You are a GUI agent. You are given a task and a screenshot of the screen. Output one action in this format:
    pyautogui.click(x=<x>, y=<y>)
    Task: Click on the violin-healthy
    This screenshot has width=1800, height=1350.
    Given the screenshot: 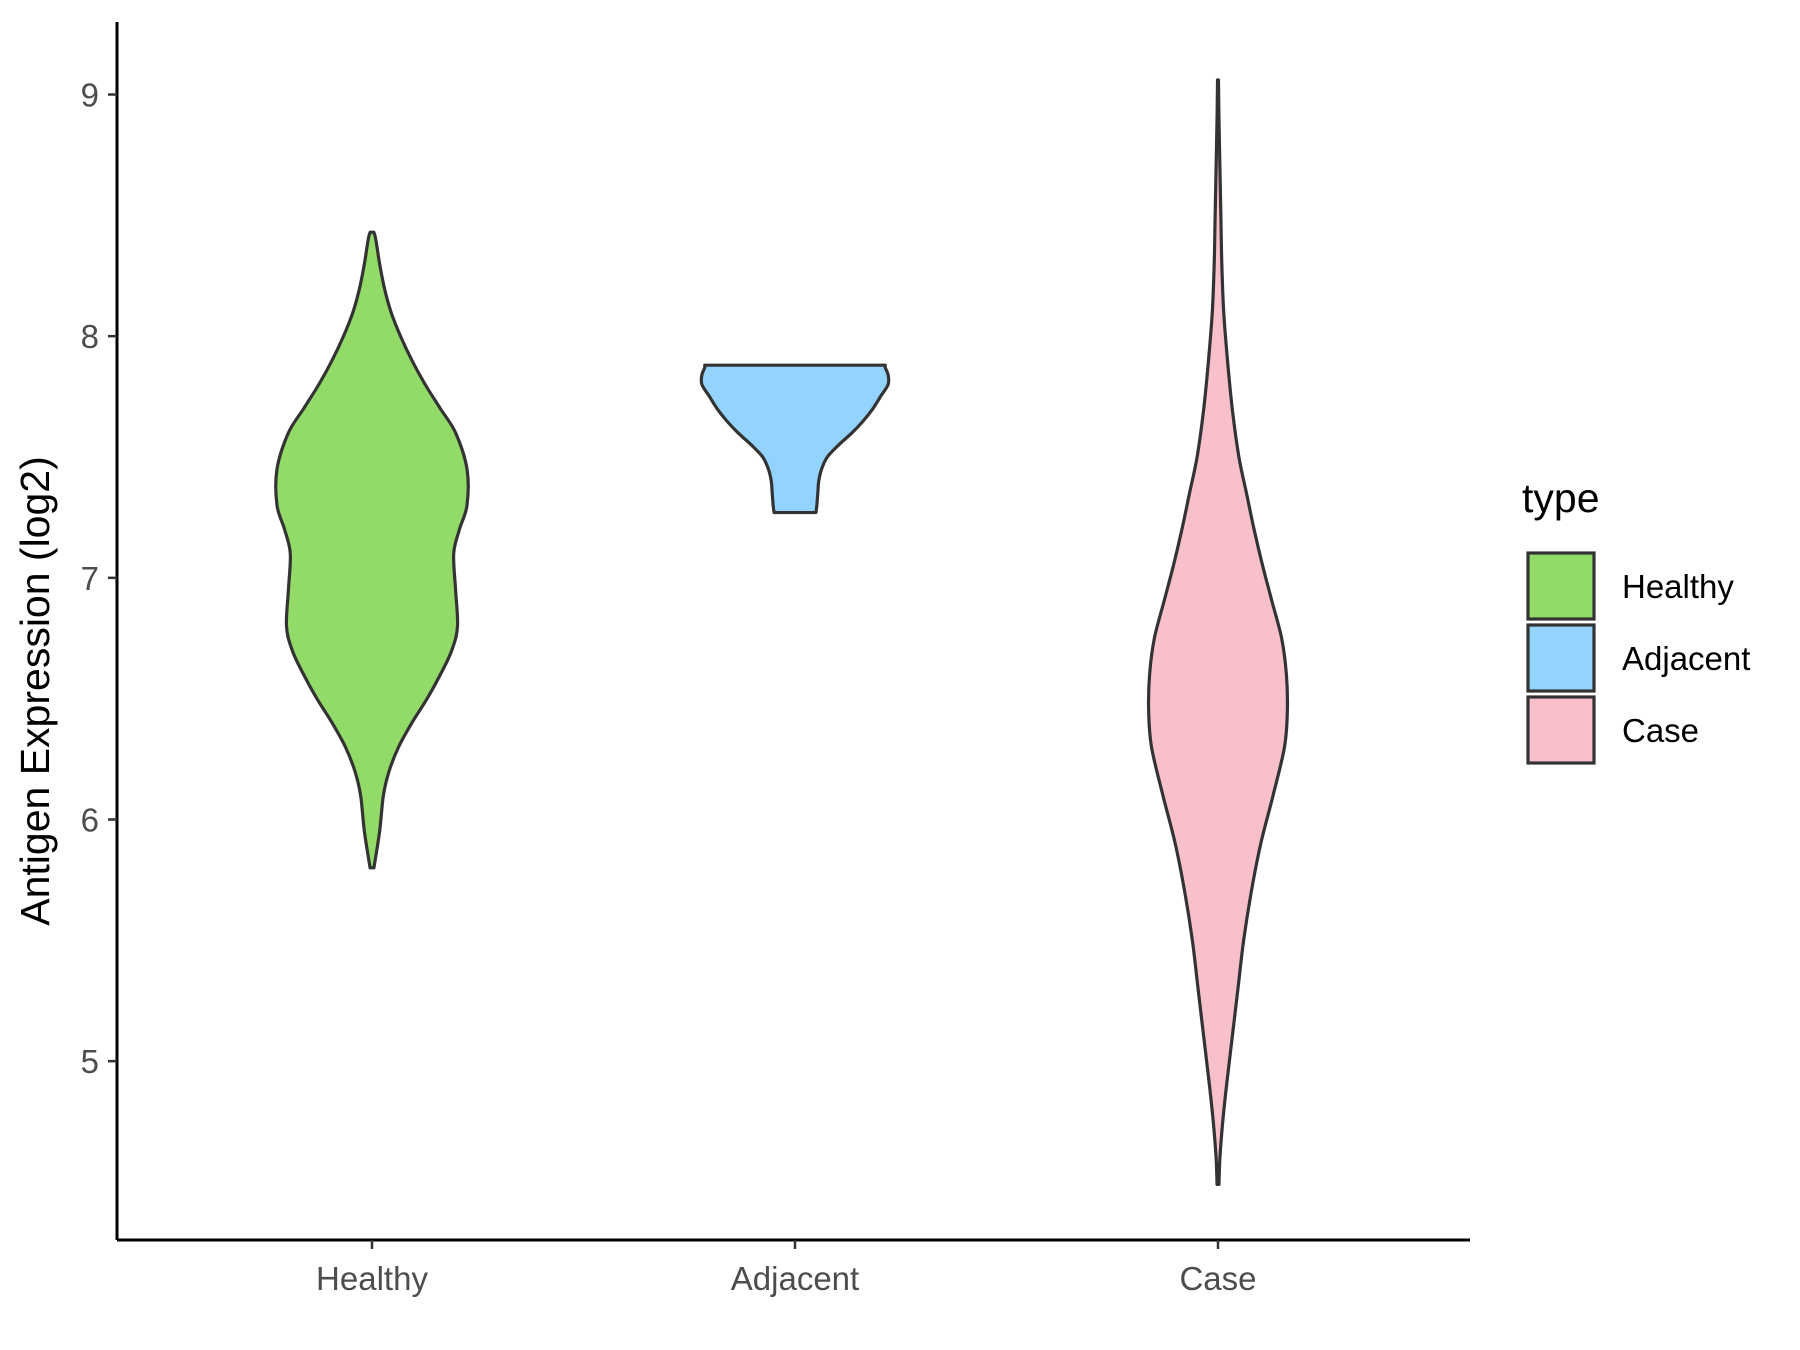 What is the action you would take?
    pyautogui.click(x=372, y=550)
    